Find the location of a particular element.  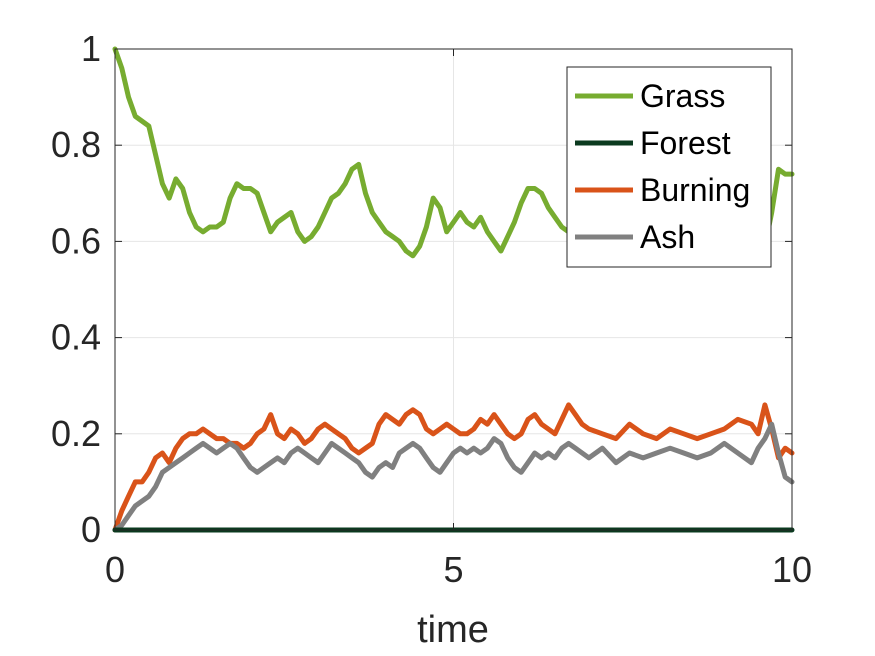

y-tick-label: 0.4 is located at coordinates (76, 337).